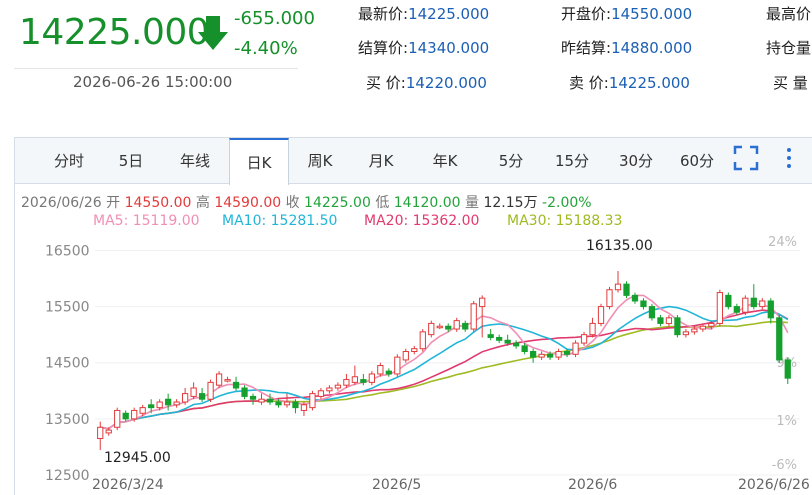  Describe the element at coordinates (259, 161) in the screenshot. I see `tab-3: 日K` at that location.